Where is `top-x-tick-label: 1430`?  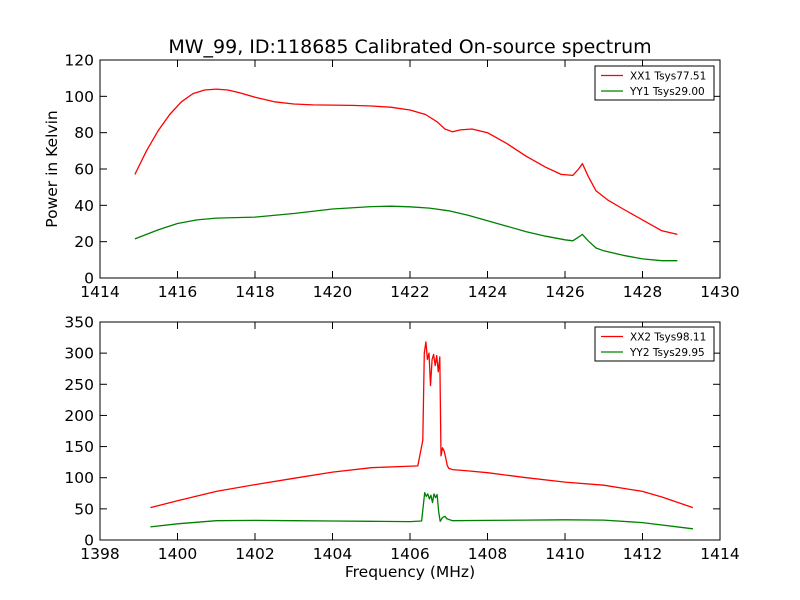 top-x-tick-label: 1430 is located at coordinates (719, 292).